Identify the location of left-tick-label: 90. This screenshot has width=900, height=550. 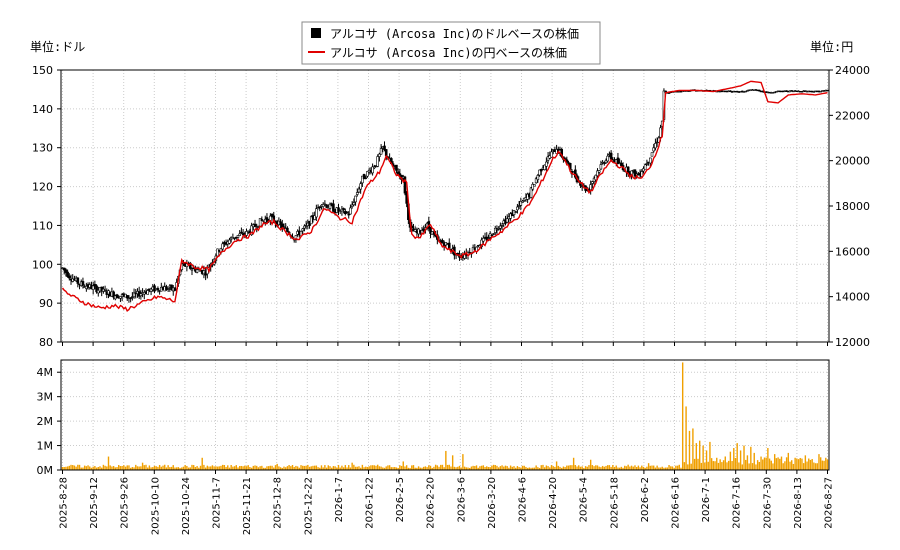
(46, 303).